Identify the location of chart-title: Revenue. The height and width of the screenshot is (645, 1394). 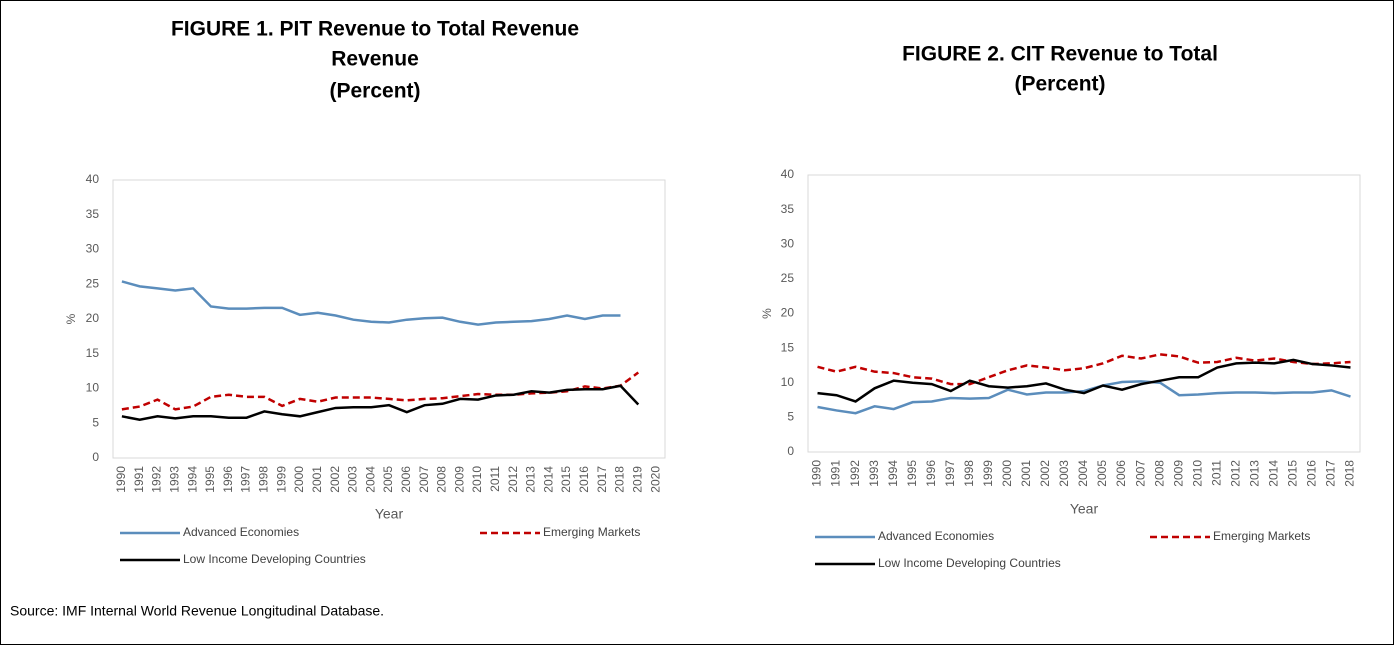
(375, 59).